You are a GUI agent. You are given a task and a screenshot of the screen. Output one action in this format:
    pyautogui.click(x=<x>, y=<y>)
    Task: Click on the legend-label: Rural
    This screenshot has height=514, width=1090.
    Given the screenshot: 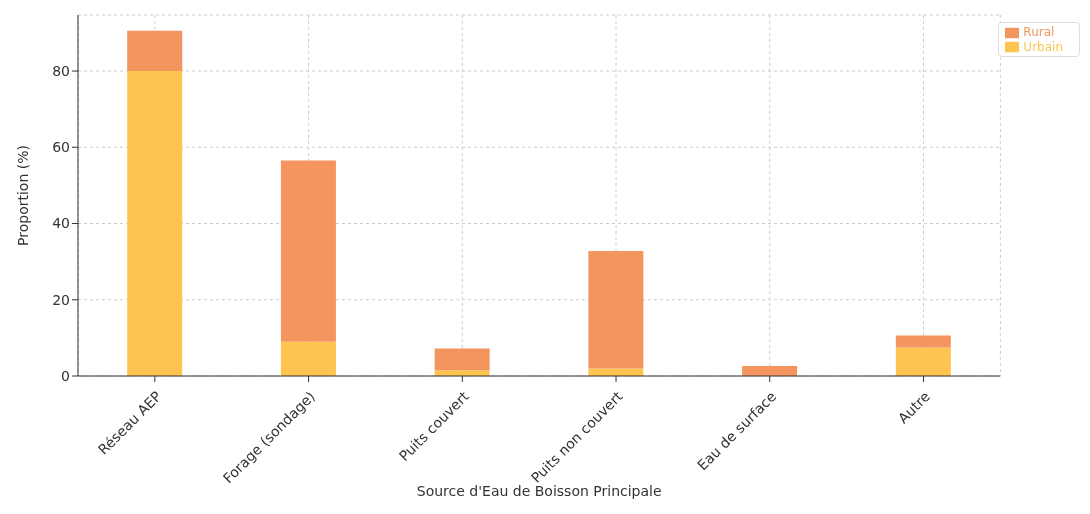 What is the action you would take?
    pyautogui.click(x=1039, y=32)
    